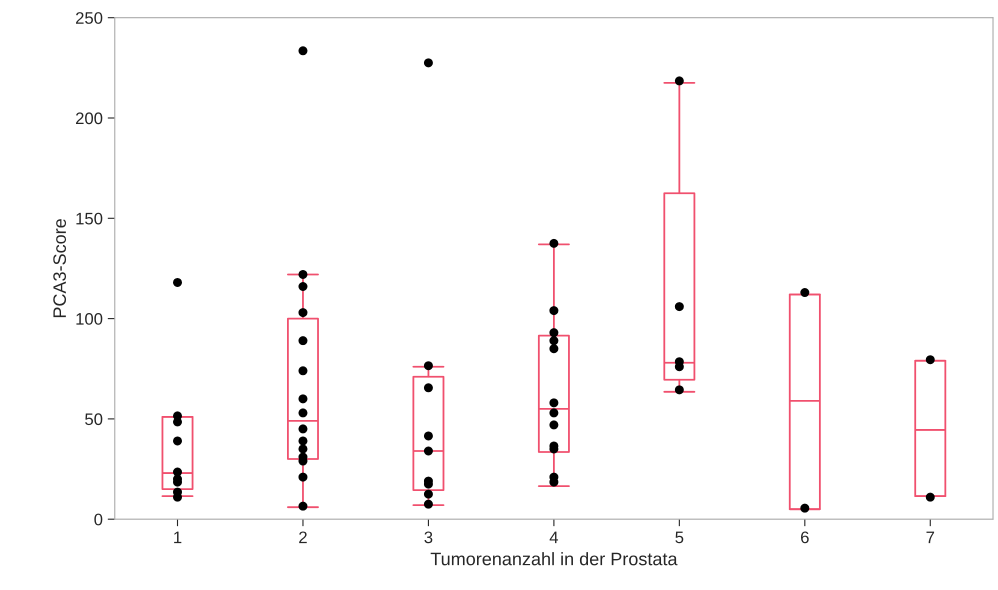 The image size is (998, 590). Describe the element at coordinates (303, 537) in the screenshot. I see `x-tick-label: 2` at that location.